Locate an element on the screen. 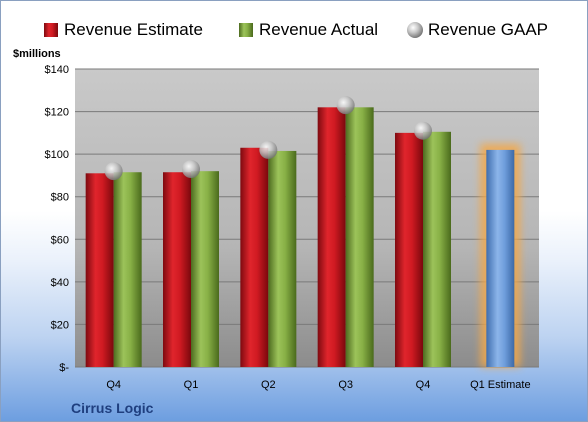 The width and height of the screenshot is (588, 422). legend-label-estimate: Revenue Estimate is located at coordinates (133, 29).